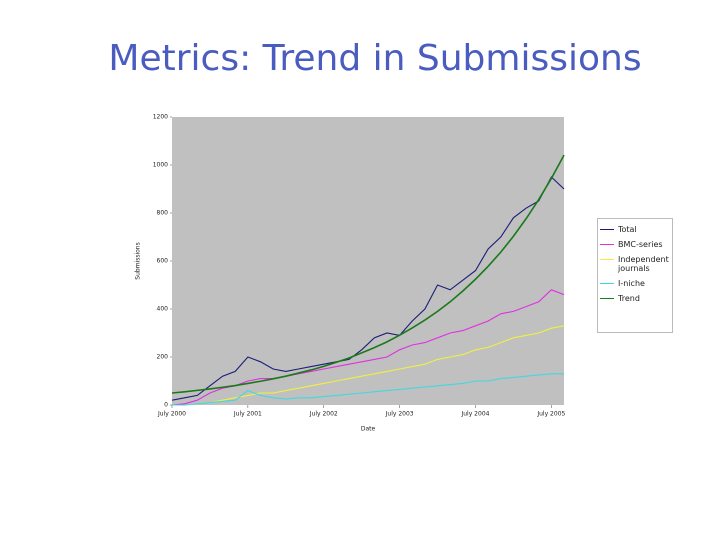 The width and height of the screenshot is (720, 540). Describe the element at coordinates (627, 229) in the screenshot. I see `legend-label: Total` at that location.